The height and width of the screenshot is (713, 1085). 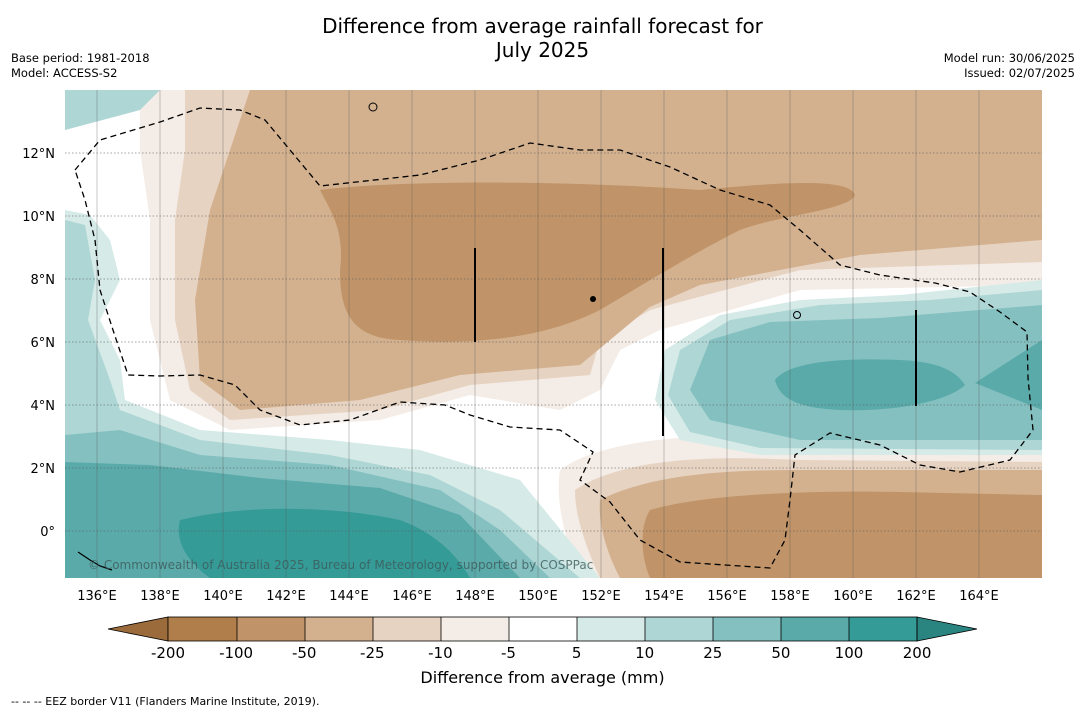 What do you see at coordinates (168, 653) in the screenshot?
I see `colorbar-tick-label: -200` at bounding box center [168, 653].